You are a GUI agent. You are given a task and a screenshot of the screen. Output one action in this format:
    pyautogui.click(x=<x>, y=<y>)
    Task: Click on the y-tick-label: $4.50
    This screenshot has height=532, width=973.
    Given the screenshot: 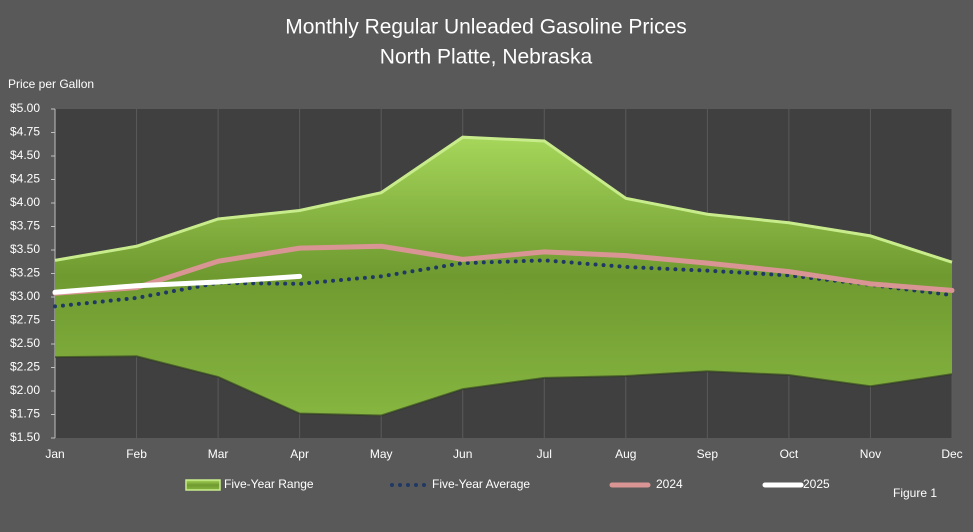 What is the action you would take?
    pyautogui.click(x=25, y=155)
    